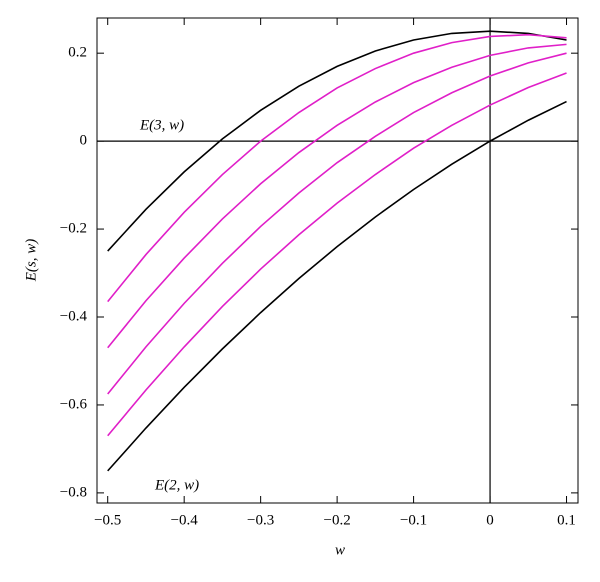 Image resolution: width=600 pixels, height=582 pixels. What do you see at coordinates (74, 316) in the screenshot?
I see `y-tick-label: −0.4` at bounding box center [74, 316].